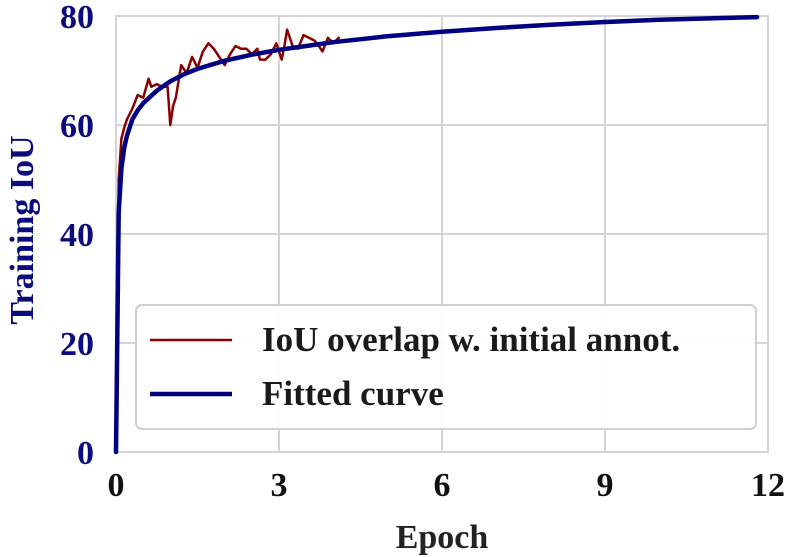  Describe the element at coordinates (77, 344) in the screenshot. I see `y-tick-label: 20` at that location.